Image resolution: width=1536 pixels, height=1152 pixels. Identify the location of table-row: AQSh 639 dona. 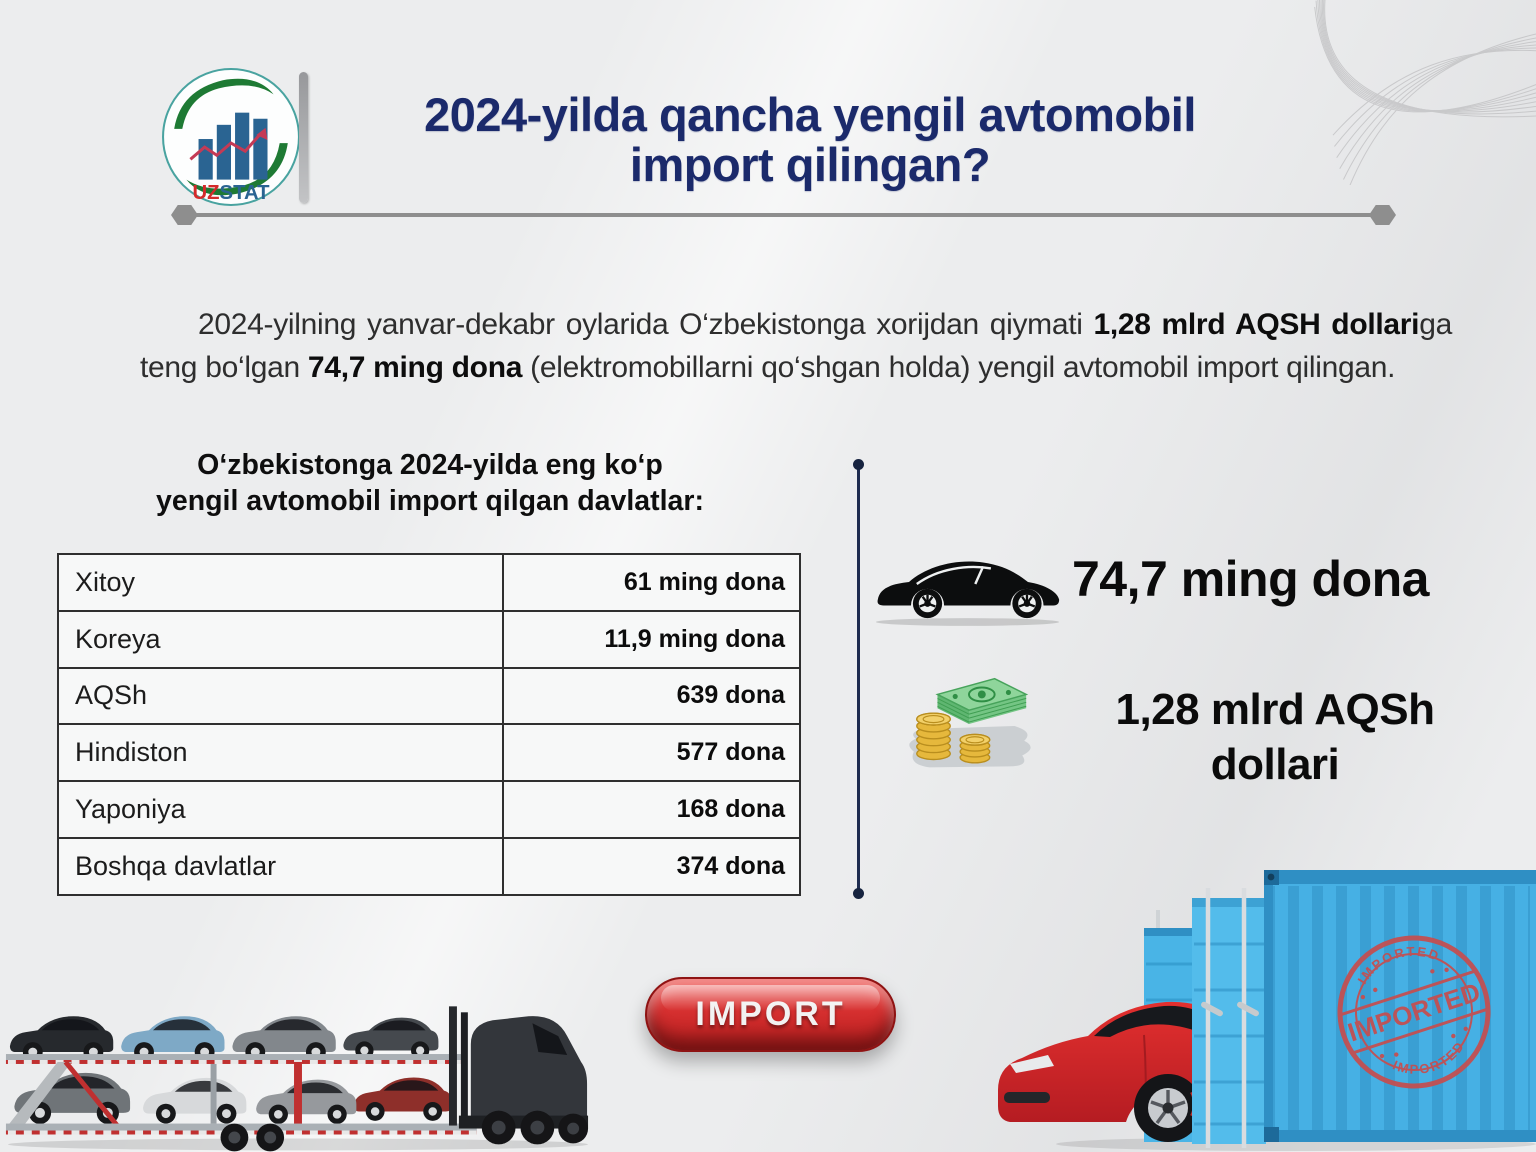
(428, 696).